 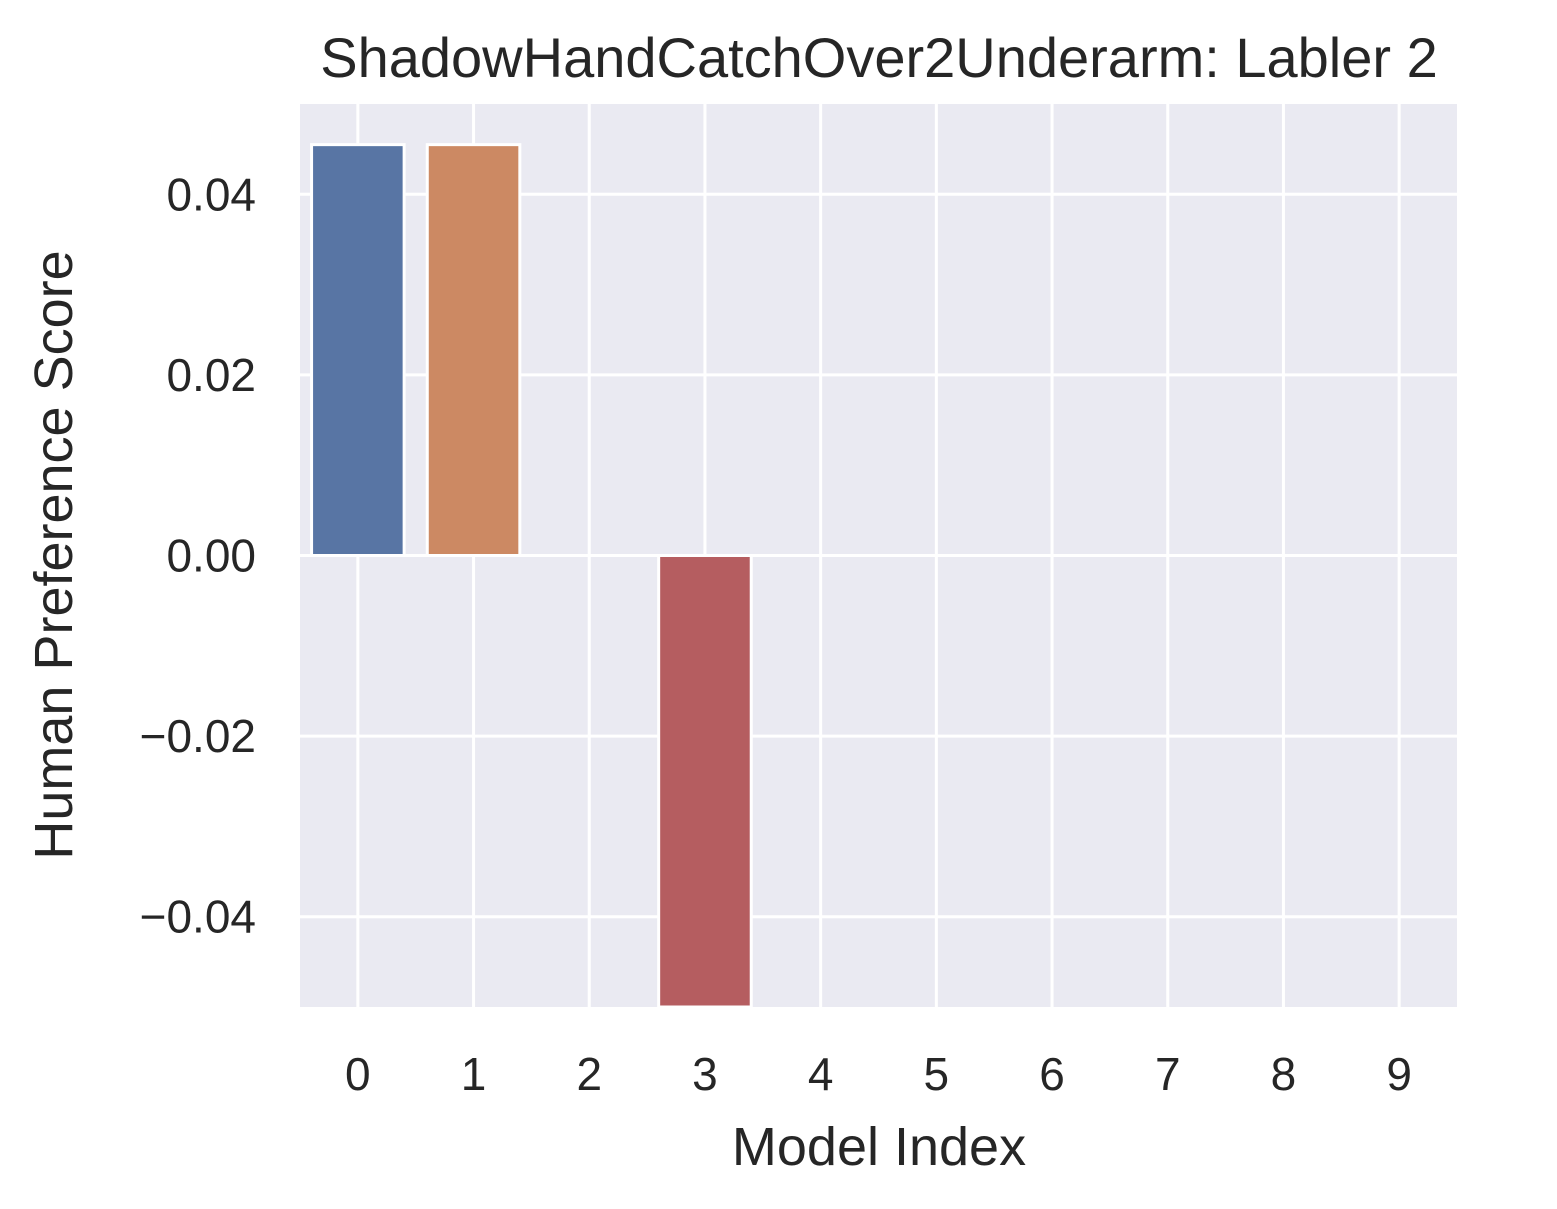 I want to click on x-tick-label: 1, so click(x=474, y=1074).